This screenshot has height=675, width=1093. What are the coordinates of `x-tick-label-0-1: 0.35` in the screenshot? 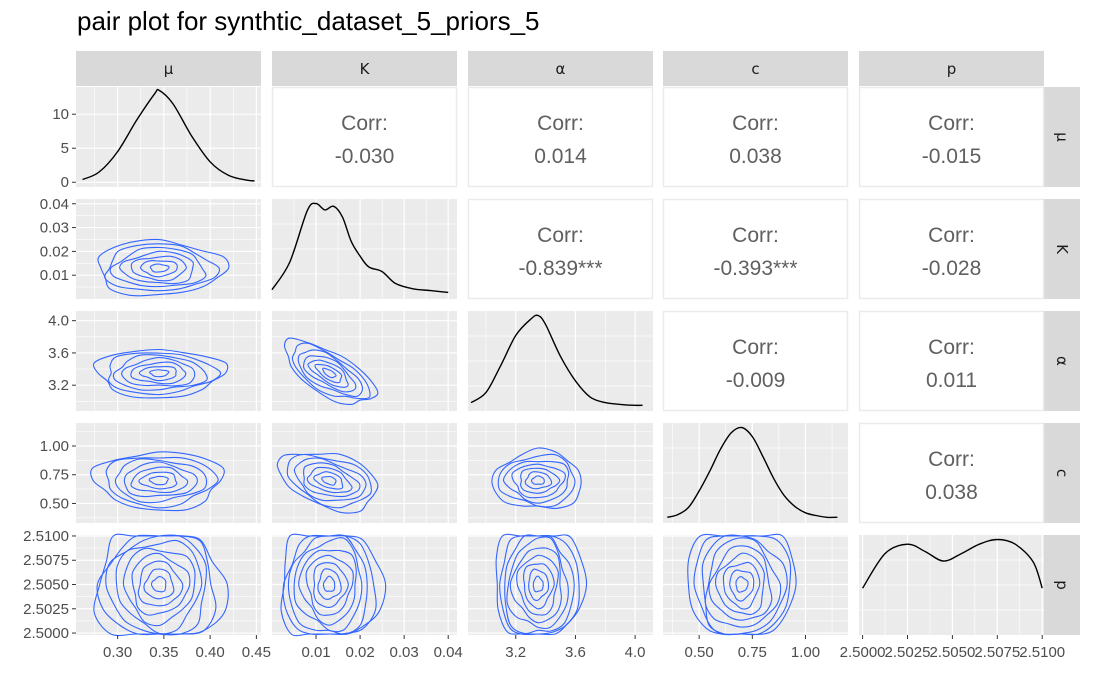 It's located at (163, 652).